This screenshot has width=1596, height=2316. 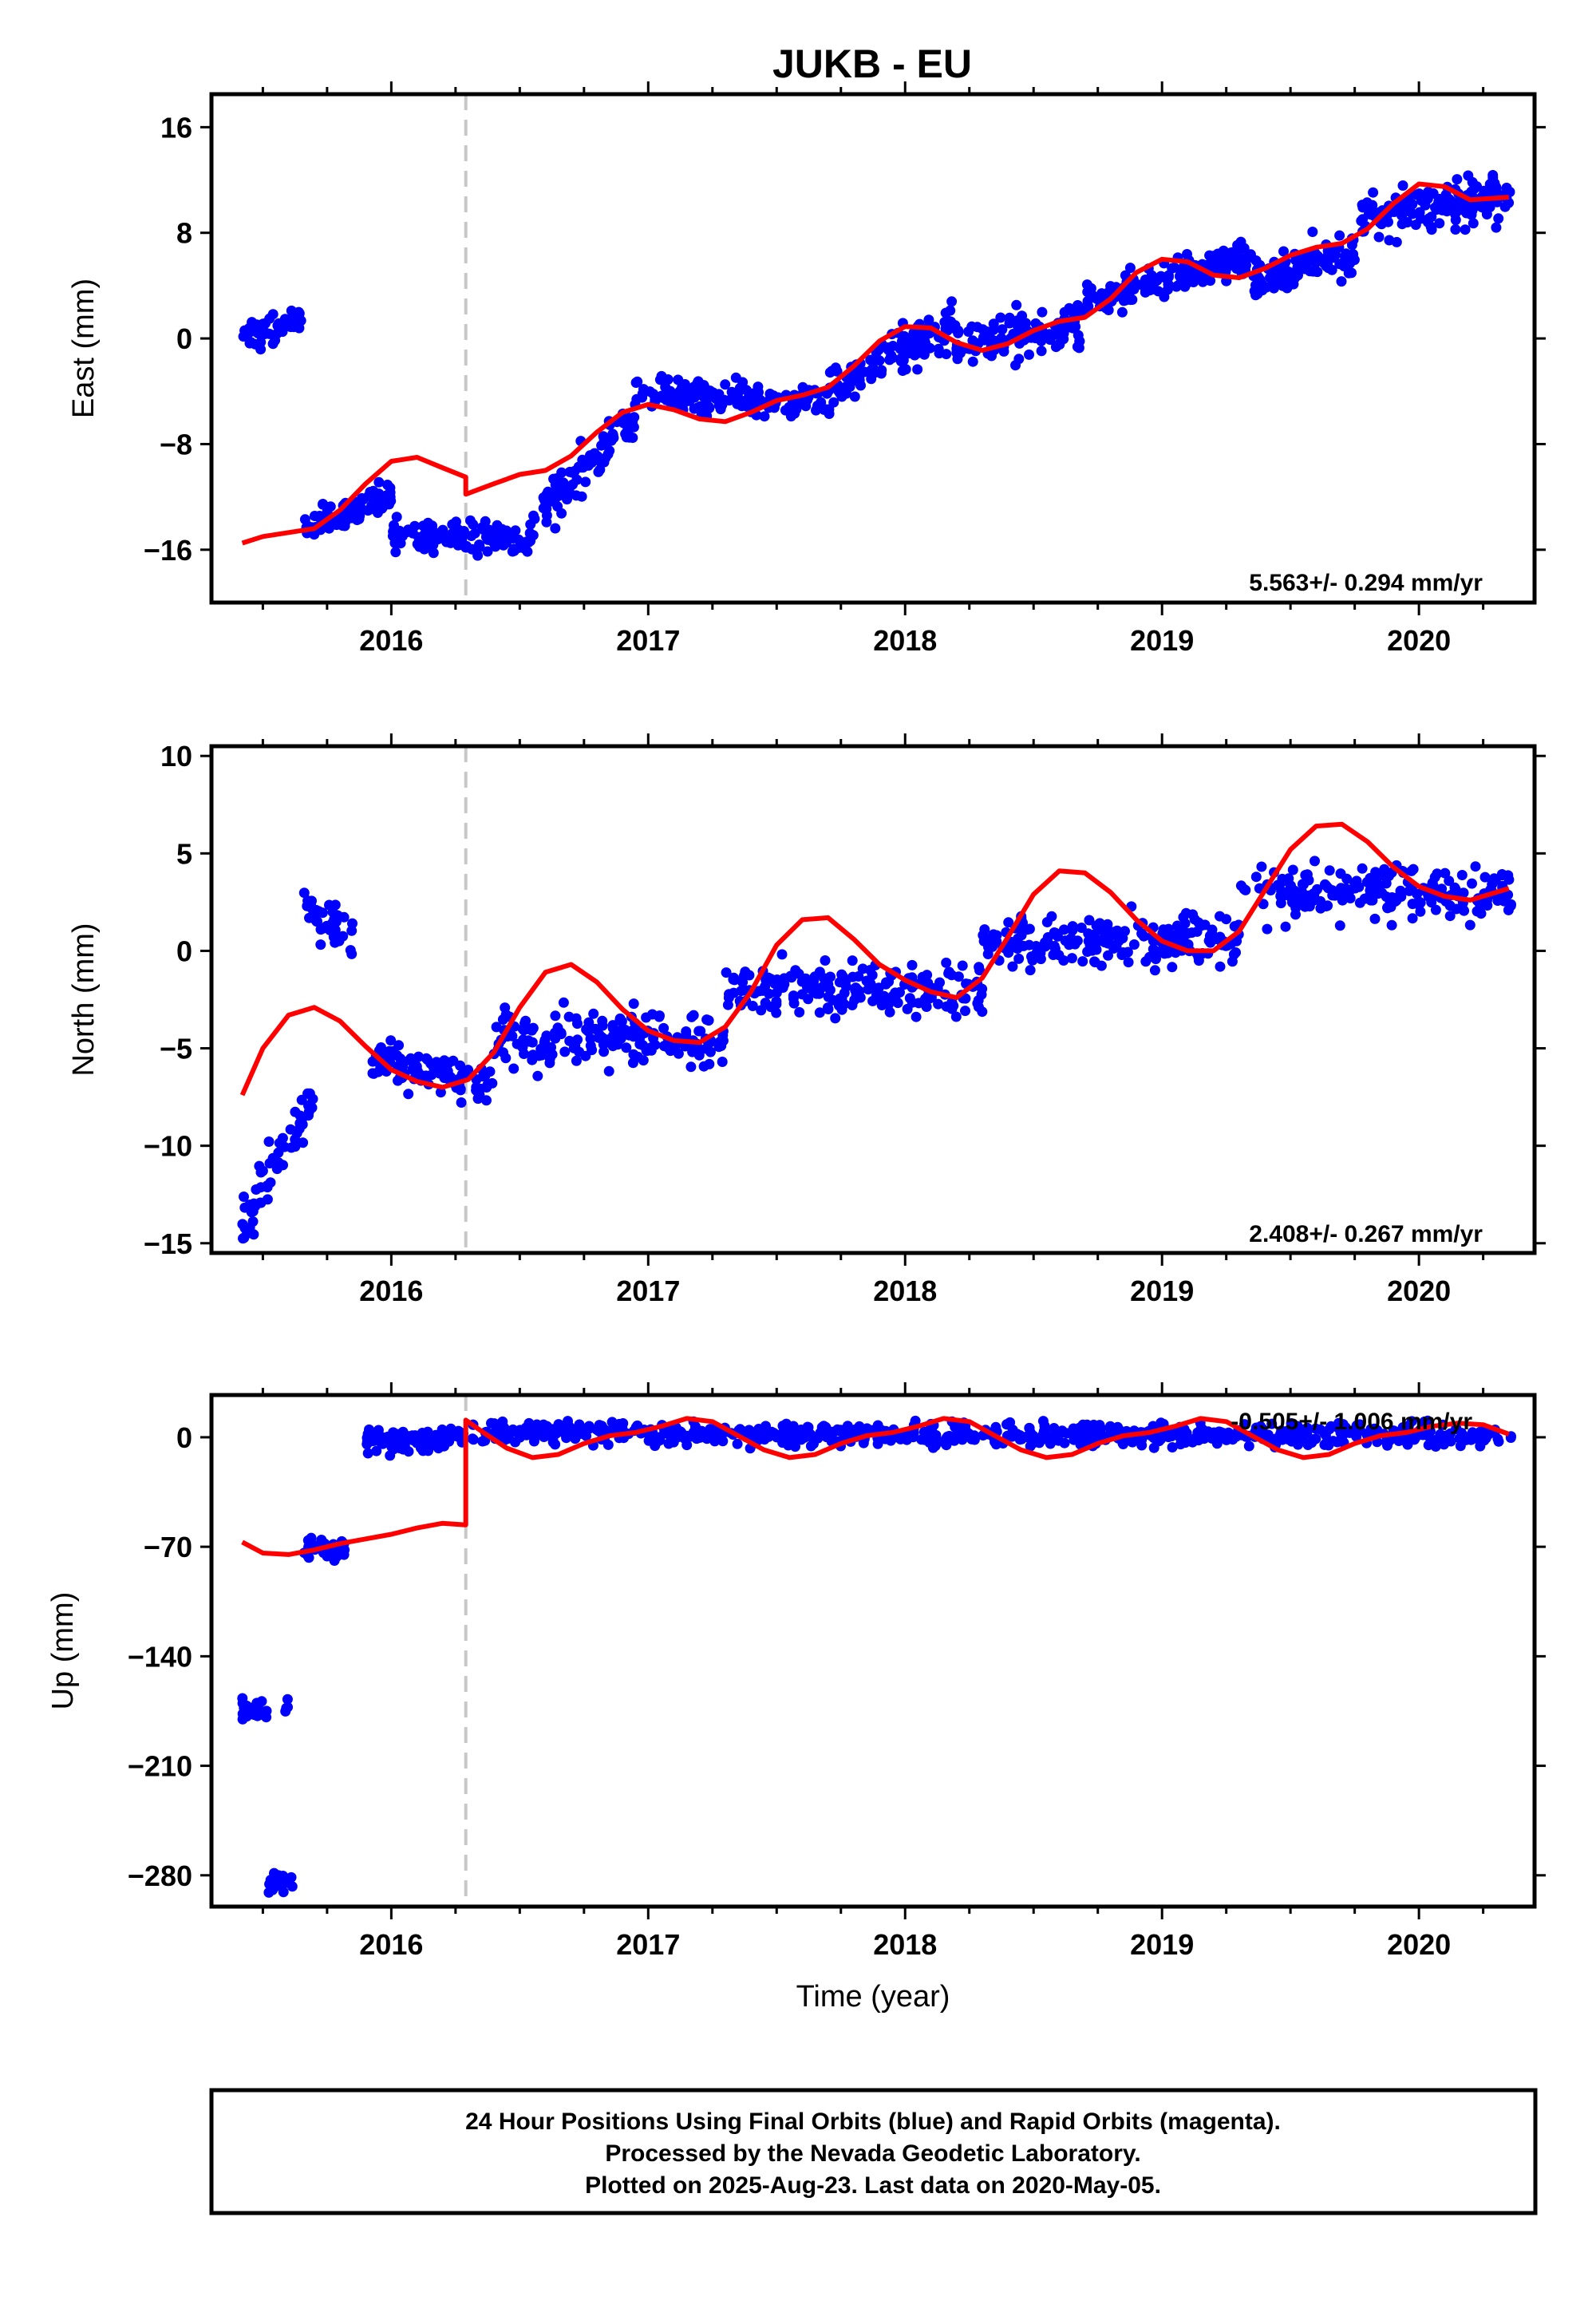 What do you see at coordinates (648, 1291) in the screenshot?
I see `north-xtick-label: 2017` at bounding box center [648, 1291].